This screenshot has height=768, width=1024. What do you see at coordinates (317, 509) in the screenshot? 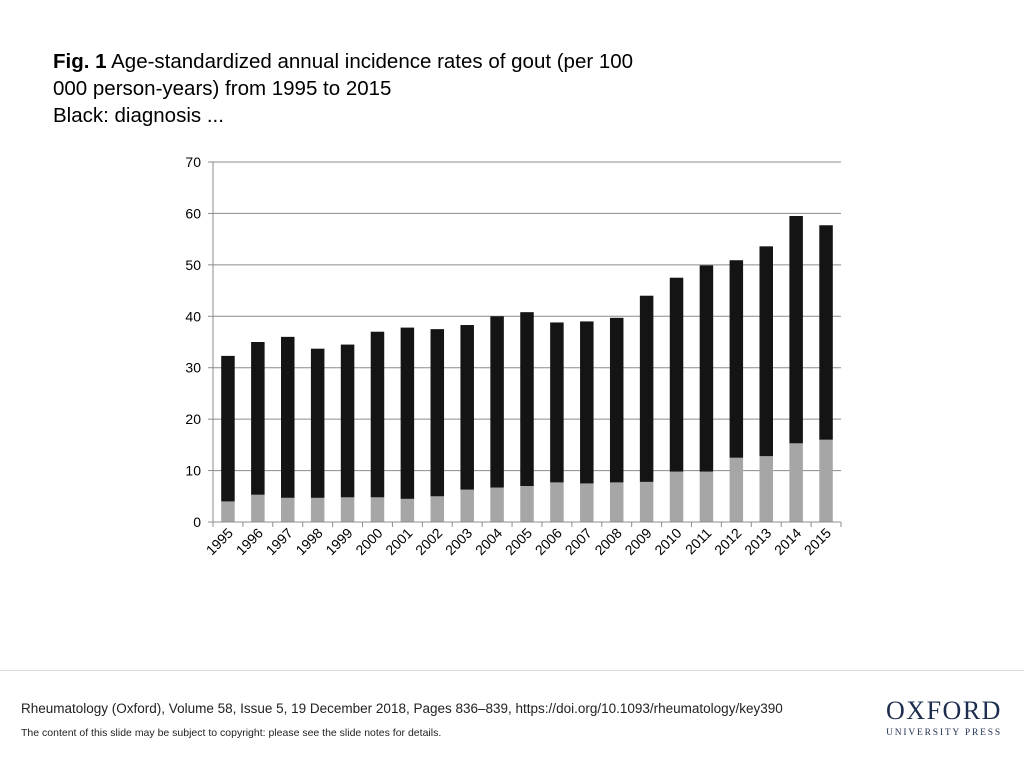
I see `bar-grey-1998` at bounding box center [317, 509].